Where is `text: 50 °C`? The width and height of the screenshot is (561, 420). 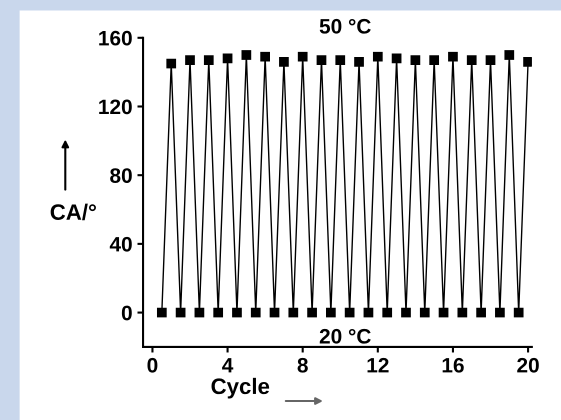
text: 50 °C is located at coordinates (345, 26).